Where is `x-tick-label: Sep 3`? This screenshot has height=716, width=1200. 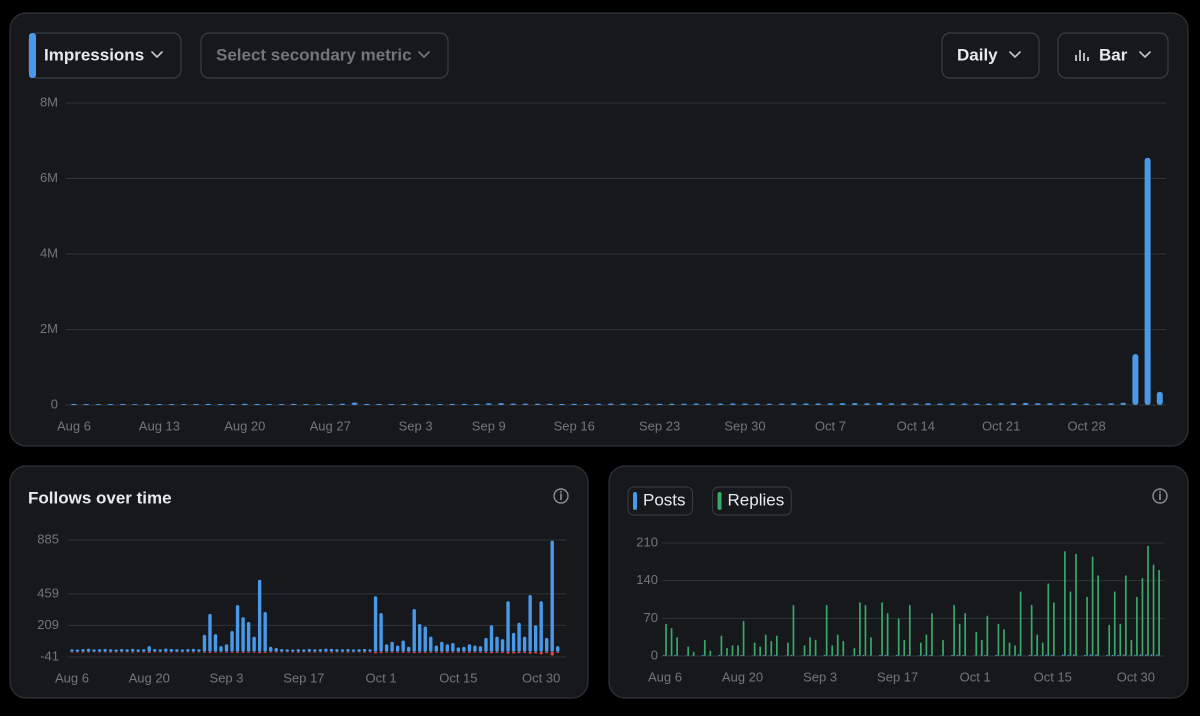
x-tick-label: Sep 3 is located at coordinates (416, 425).